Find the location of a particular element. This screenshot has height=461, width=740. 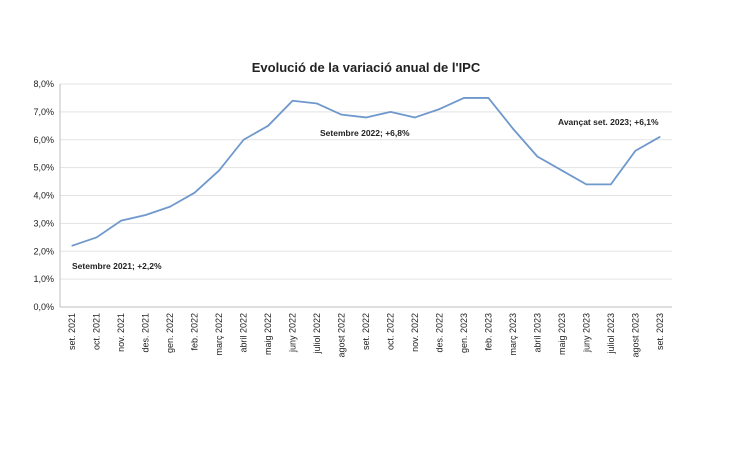

x-tick-label: oct. 2022 is located at coordinates (390, 331).